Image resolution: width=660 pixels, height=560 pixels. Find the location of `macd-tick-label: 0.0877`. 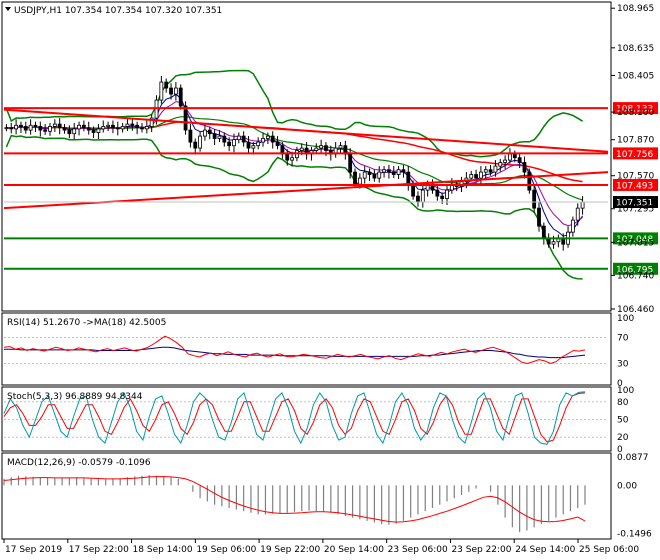

macd-tick-label: 0.0877 is located at coordinates (633, 458).